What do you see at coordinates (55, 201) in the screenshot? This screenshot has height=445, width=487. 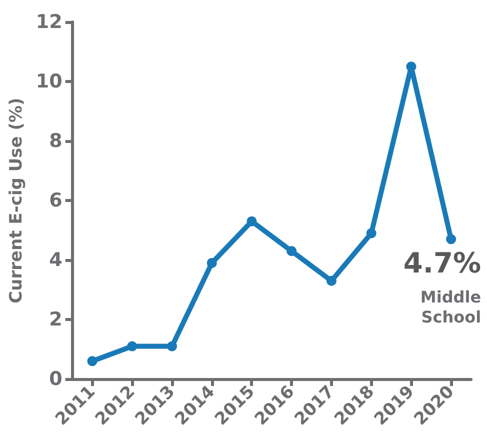 I see `y-tick-label: 6` at bounding box center [55, 201].